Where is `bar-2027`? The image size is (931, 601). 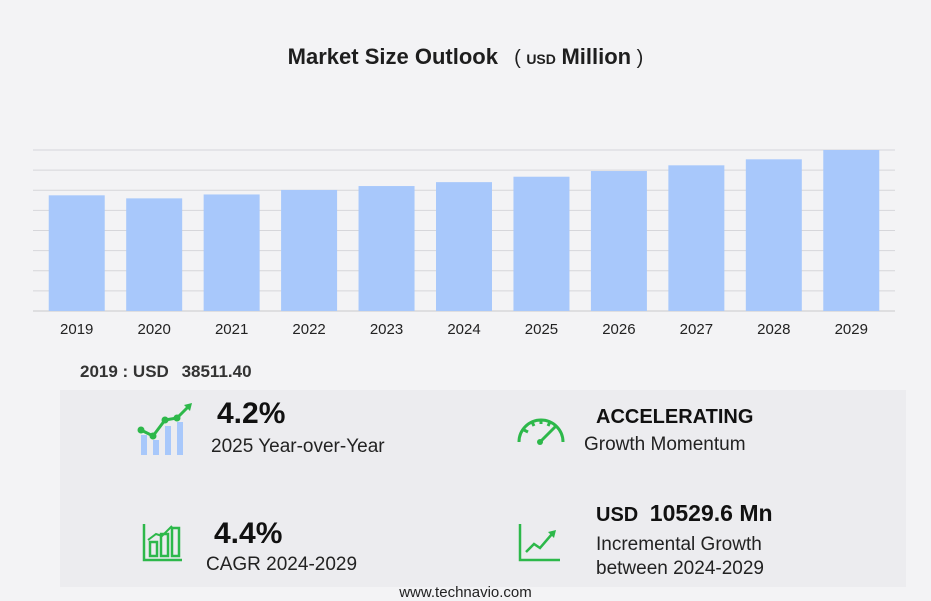
bar-2027 is located at coordinates (696, 238).